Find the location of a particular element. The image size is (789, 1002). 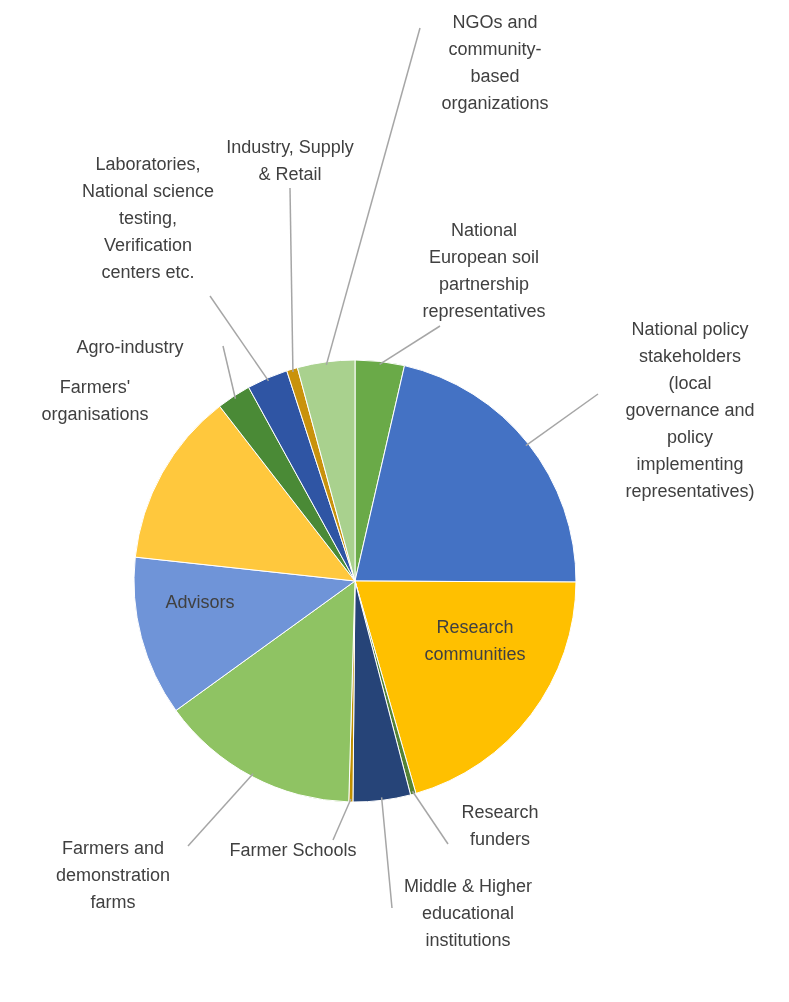

slice-label: NGOs and community-based organizations is located at coordinates (495, 62).